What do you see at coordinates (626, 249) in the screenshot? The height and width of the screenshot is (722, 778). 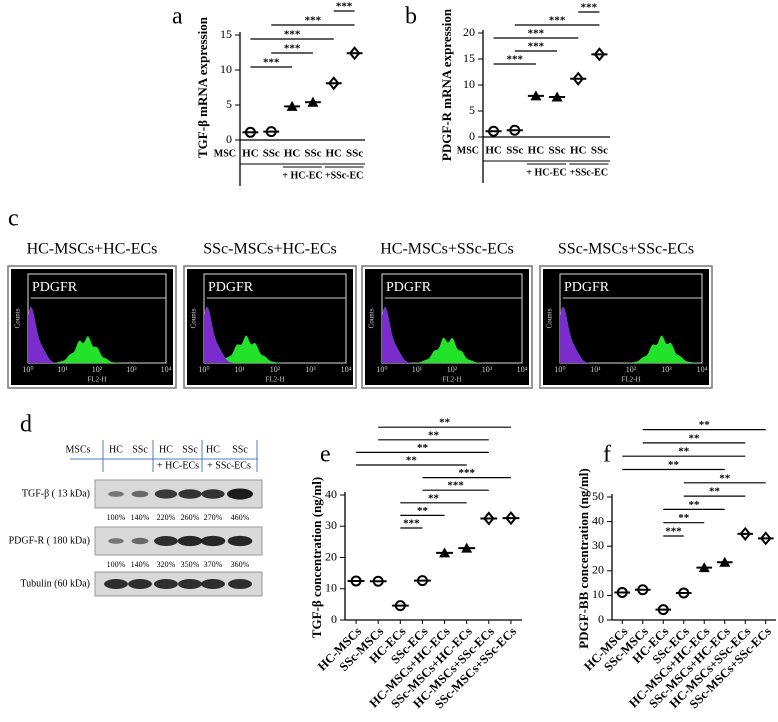 I see `flow-title: SSc-MSCs+SSc-ECs` at bounding box center [626, 249].